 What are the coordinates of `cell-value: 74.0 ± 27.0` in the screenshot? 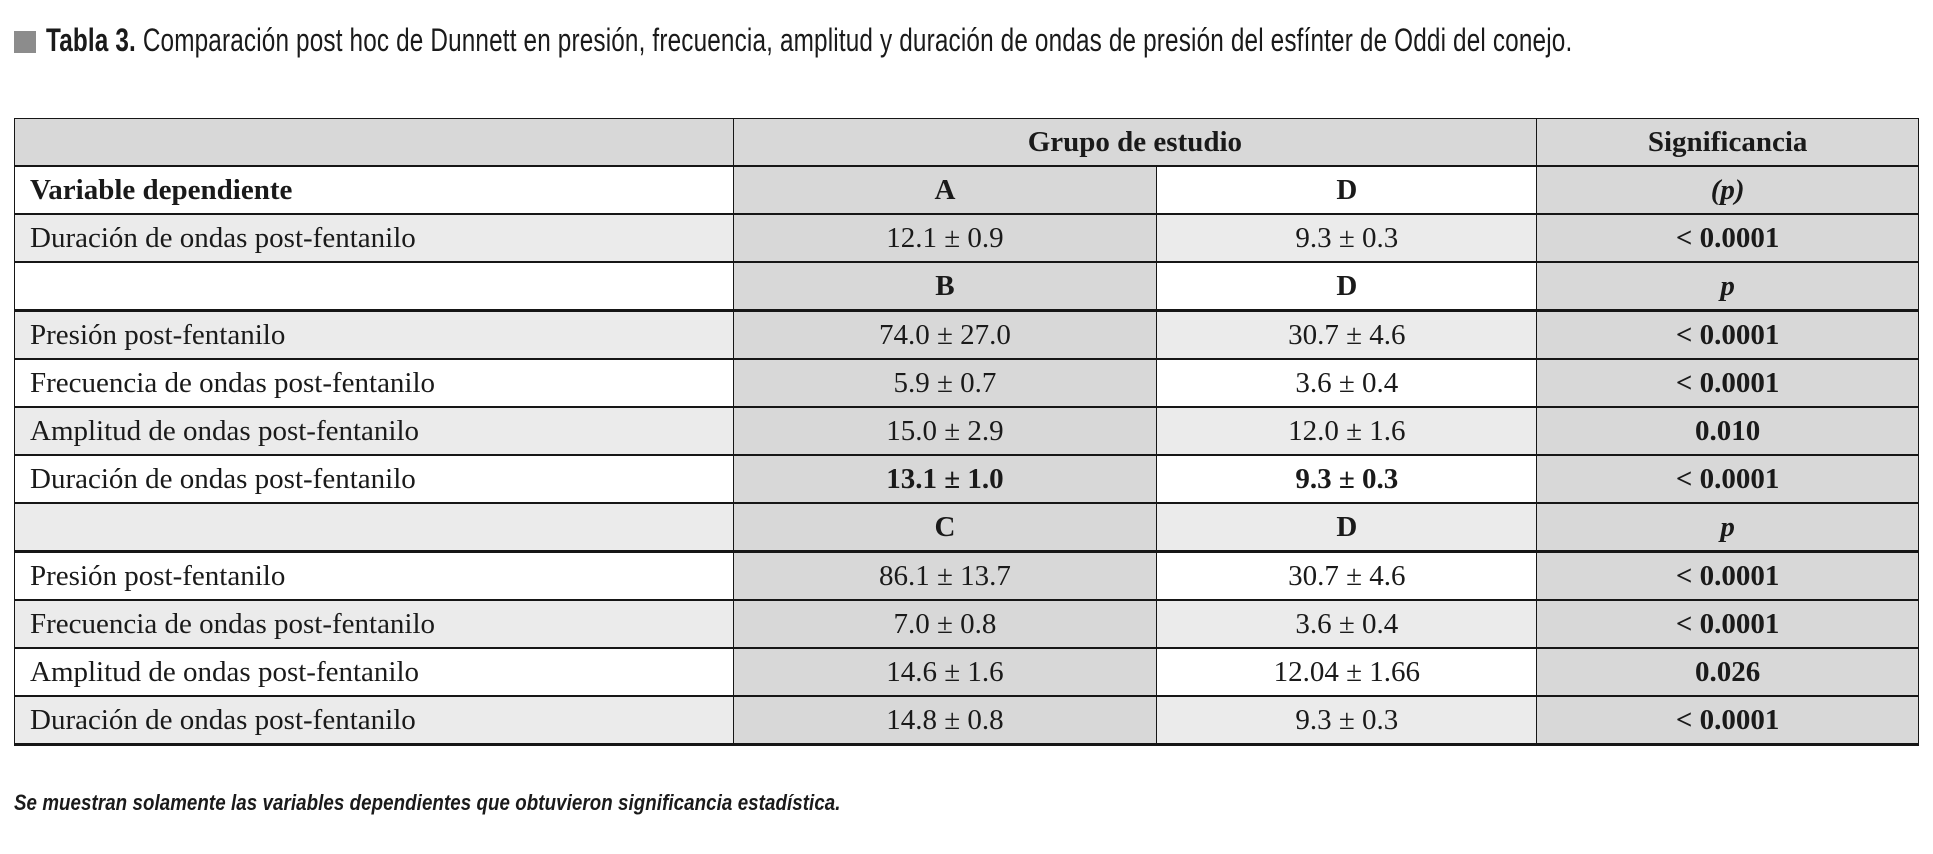 It's located at (944, 334).